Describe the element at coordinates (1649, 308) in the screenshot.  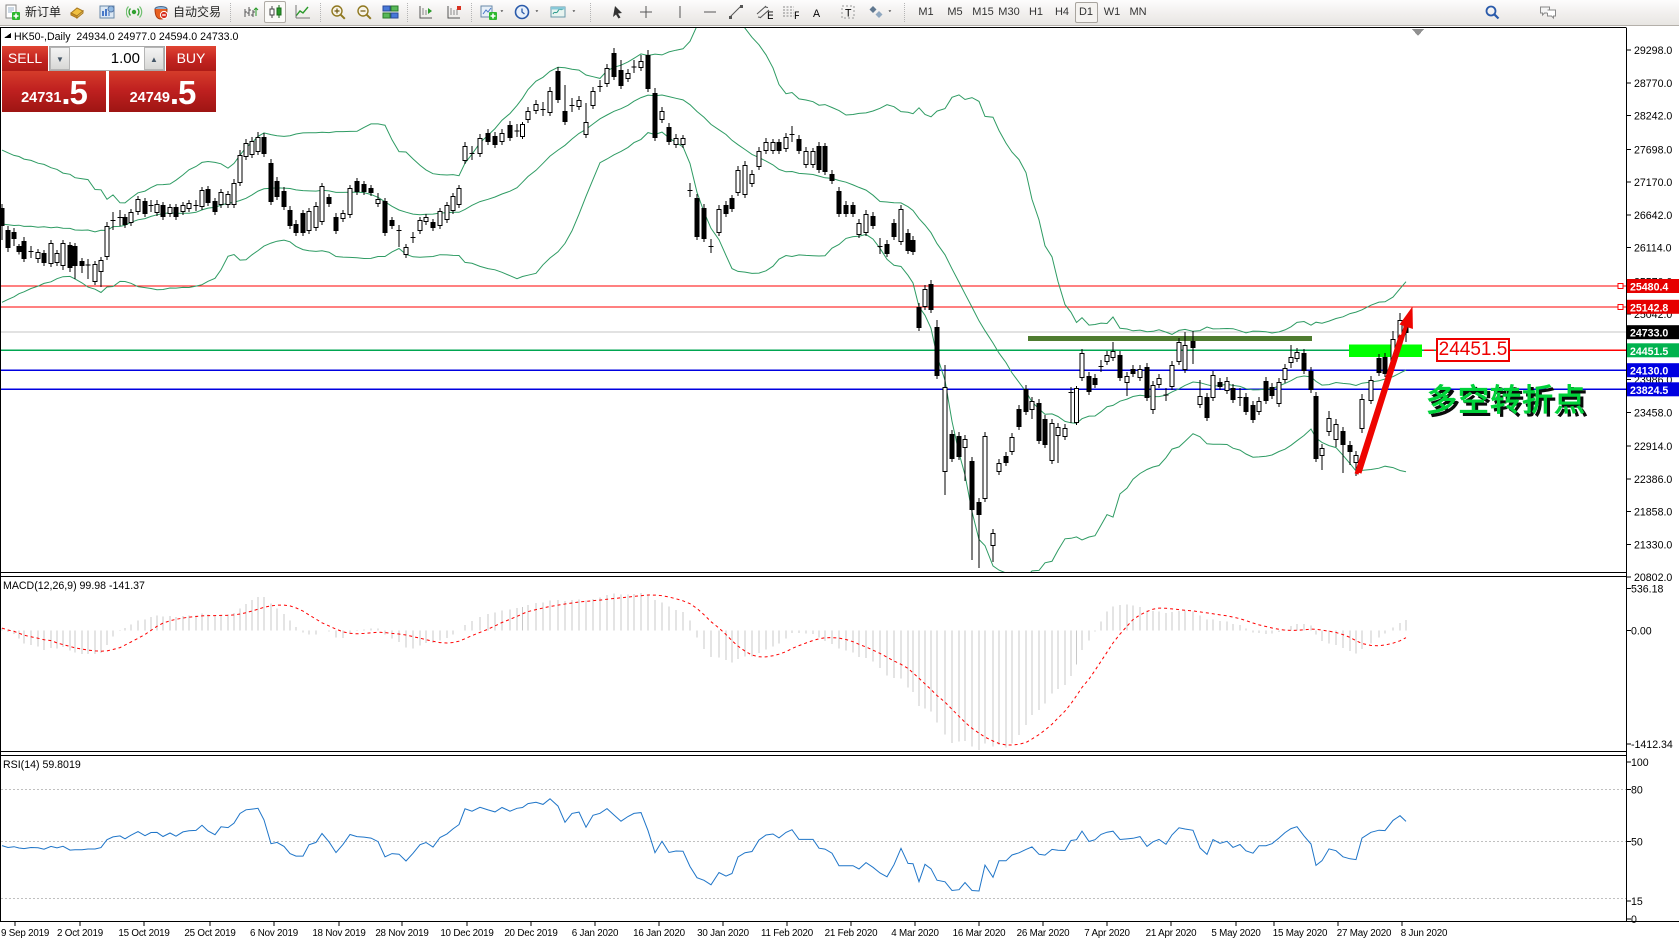
I see `svg-text: 25142.8` at that location.